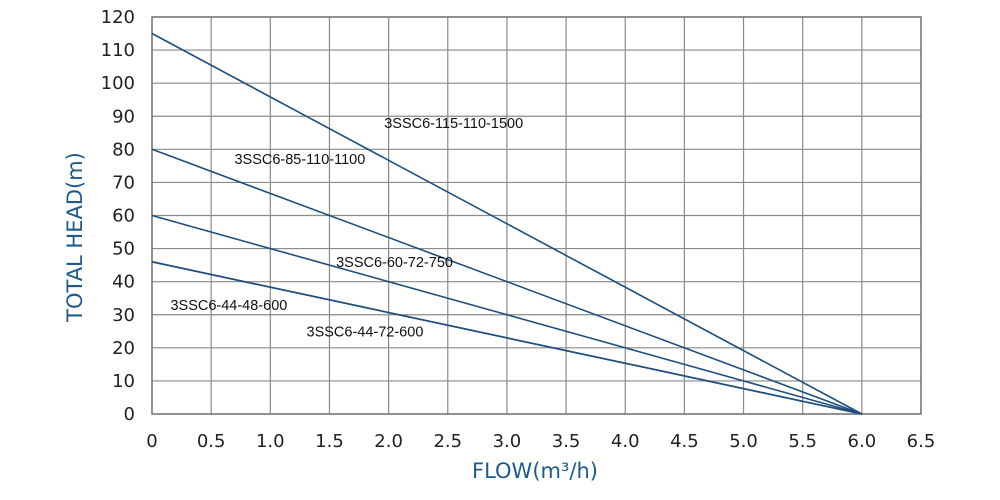 The height and width of the screenshot is (500, 1000). I want to click on x-tick-label: 3.0, so click(507, 441).